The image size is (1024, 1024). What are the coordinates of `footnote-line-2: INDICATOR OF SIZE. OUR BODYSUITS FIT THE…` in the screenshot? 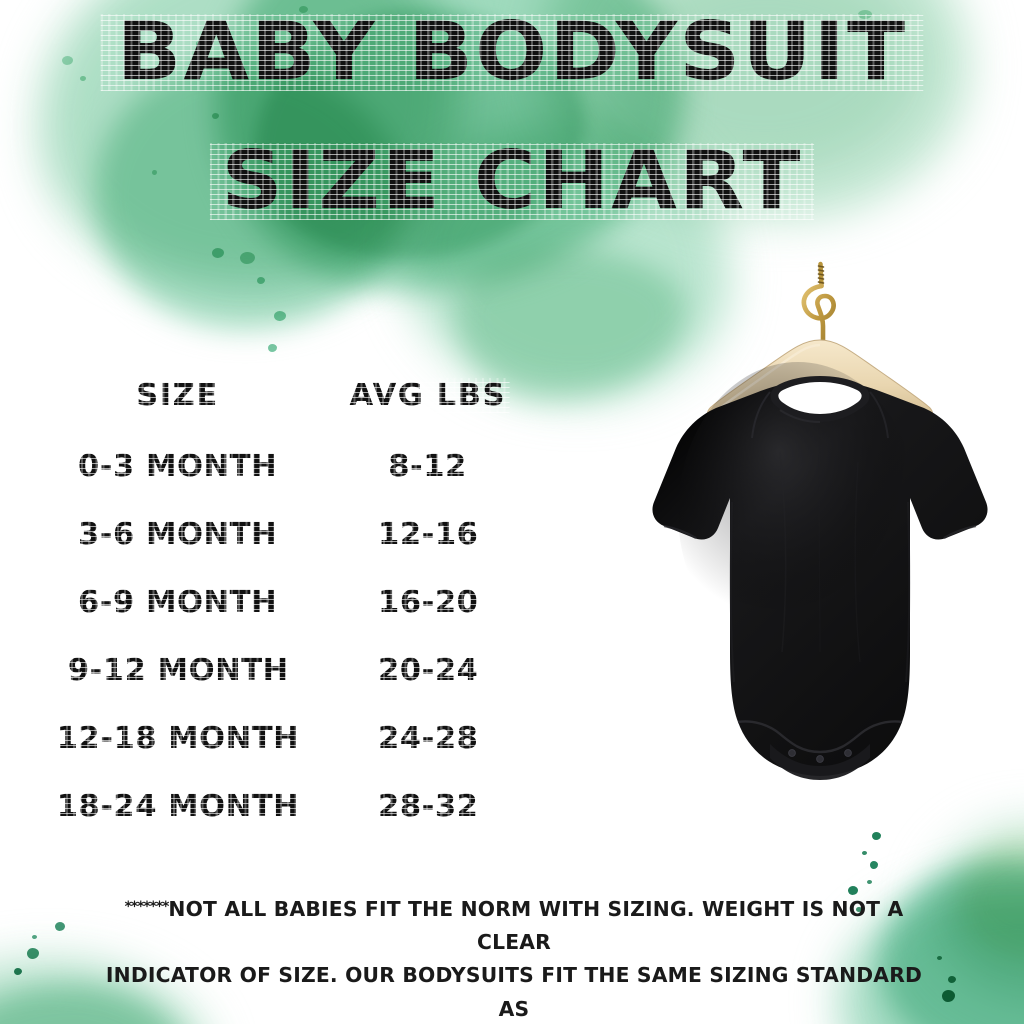 It's located at (514, 992).